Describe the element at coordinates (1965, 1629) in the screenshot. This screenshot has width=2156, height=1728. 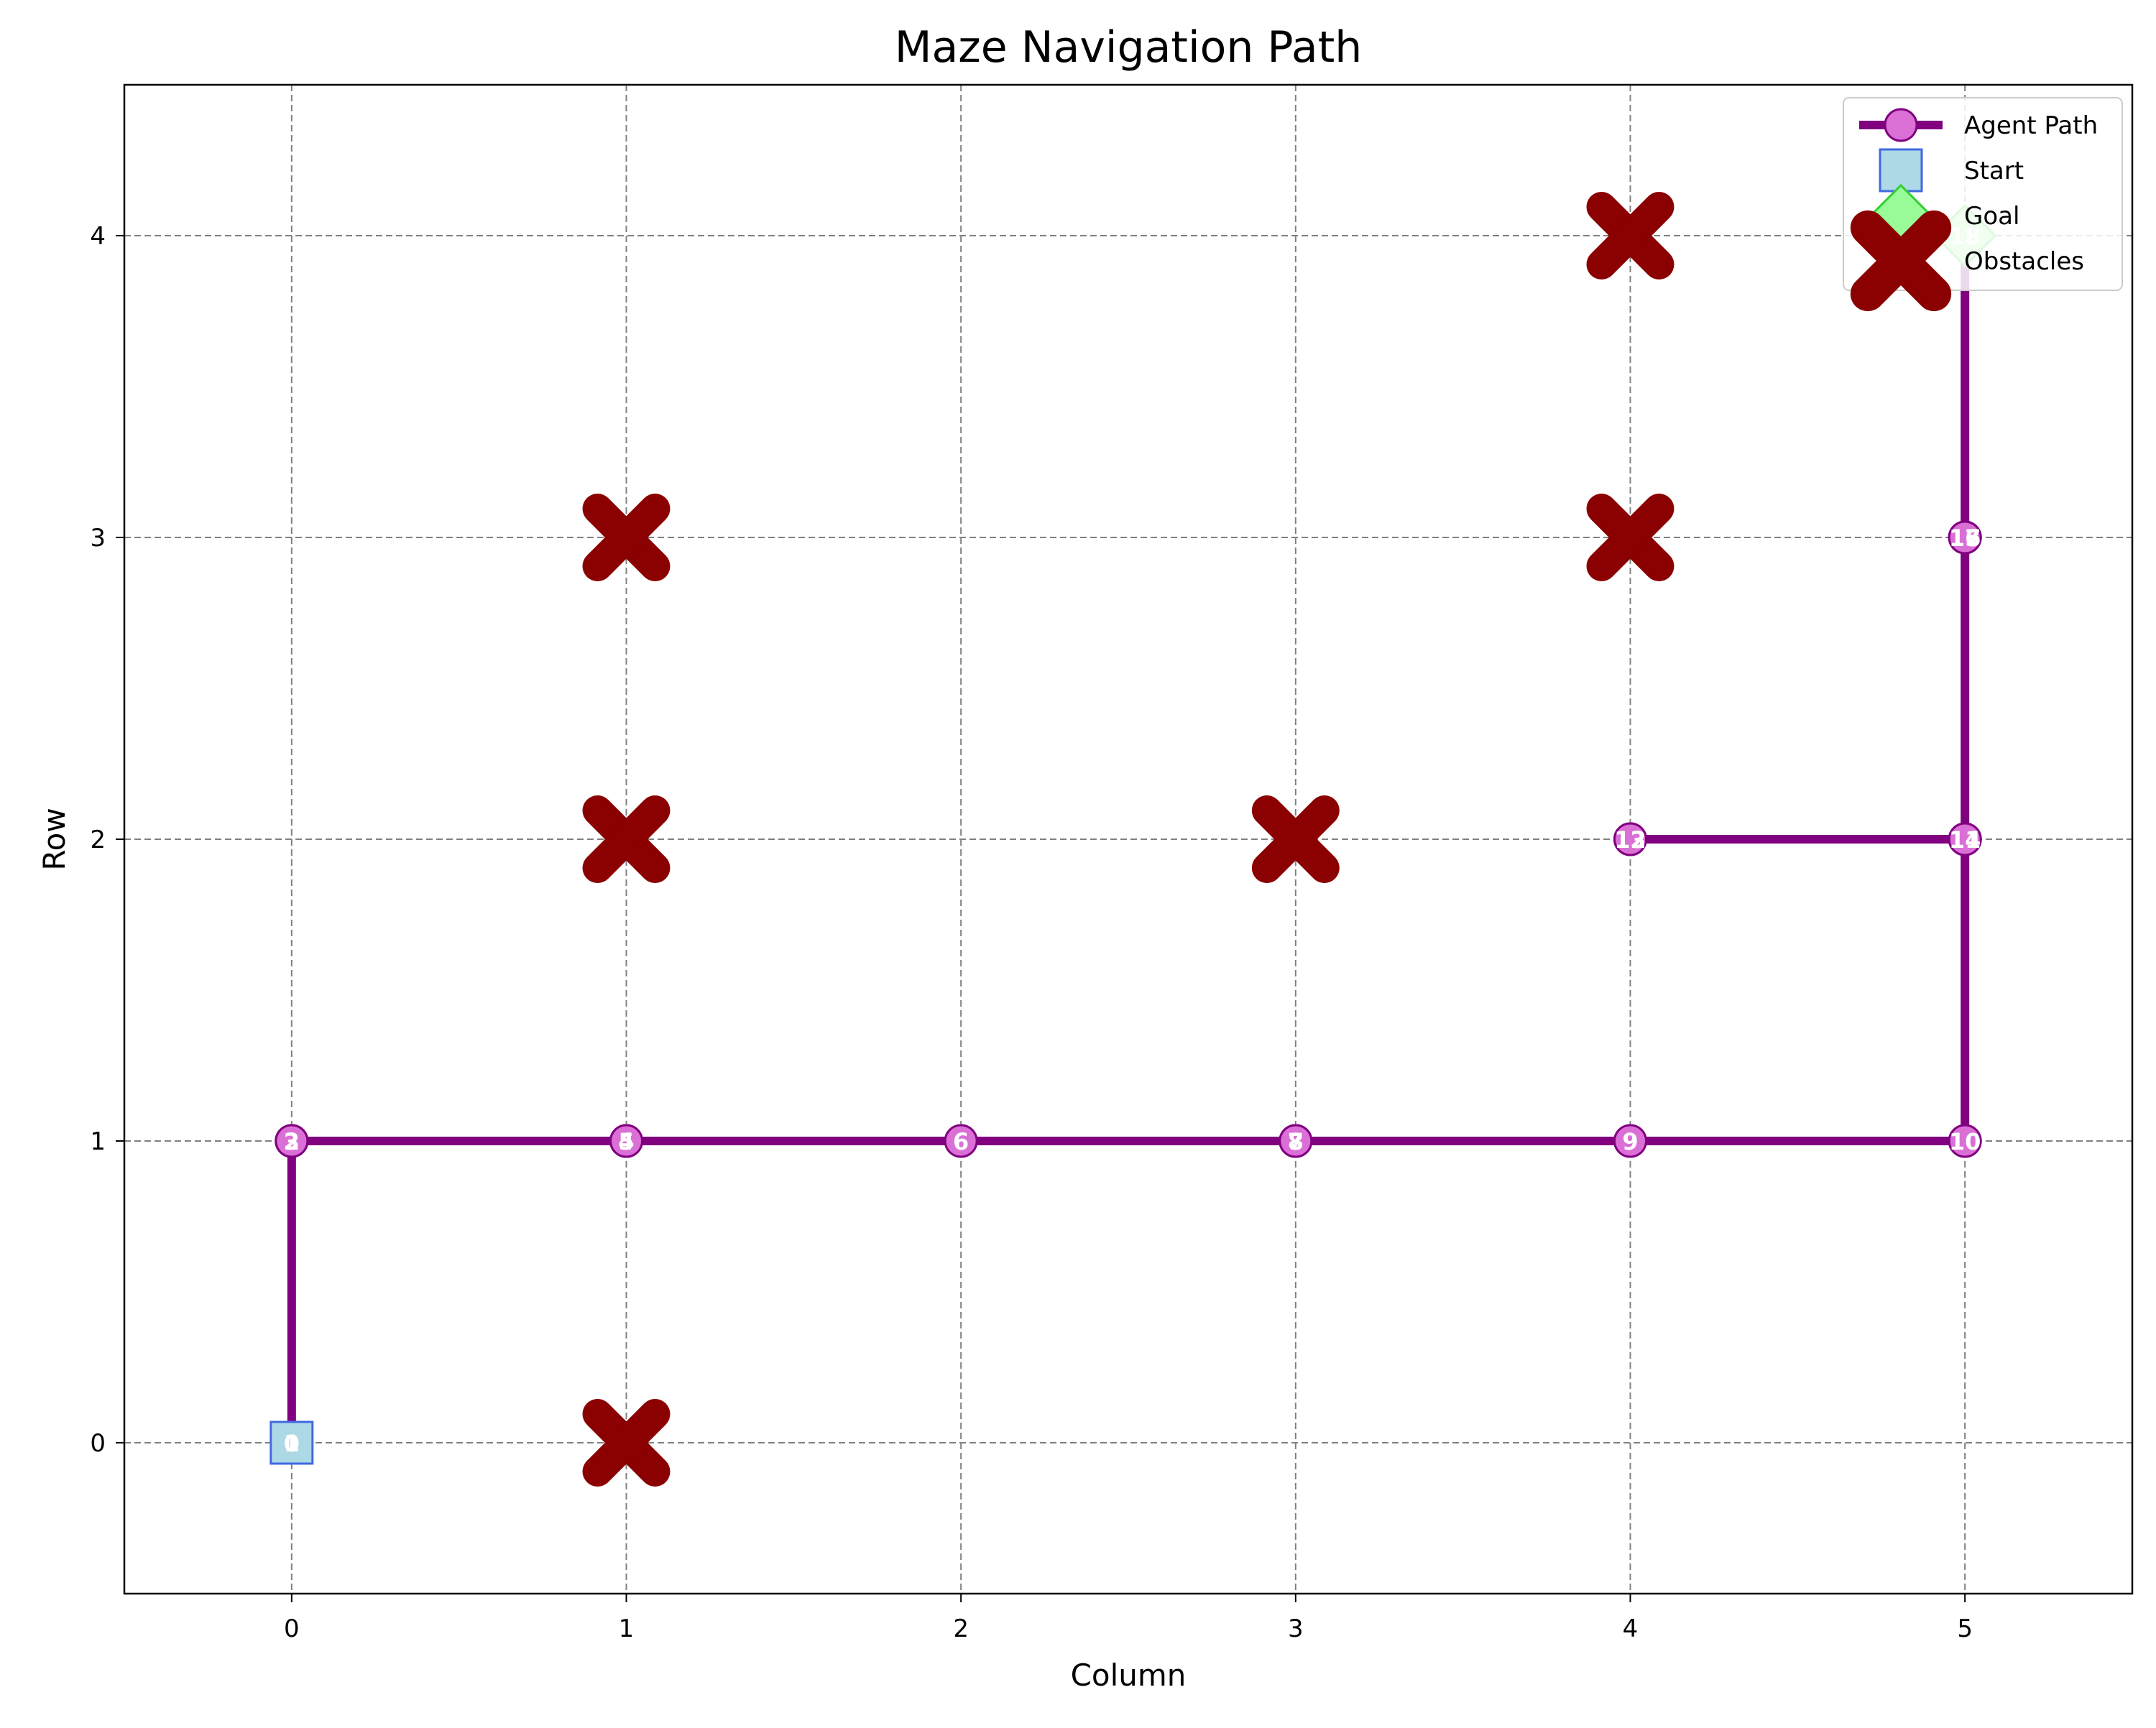
I see `x-tick-label: 5` at that location.